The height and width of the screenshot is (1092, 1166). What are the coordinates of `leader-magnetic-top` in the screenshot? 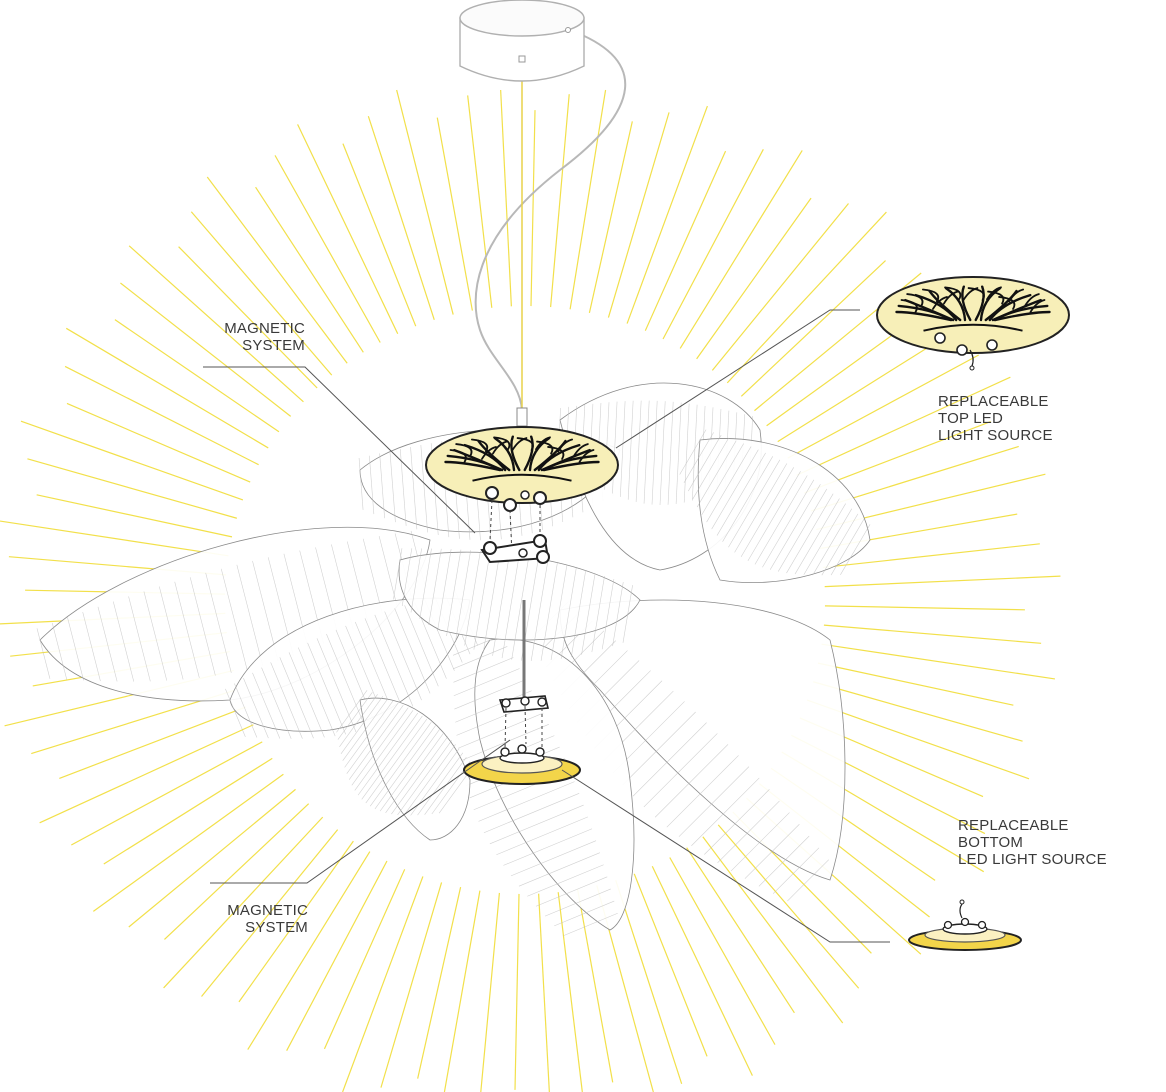 It's located at (339, 450).